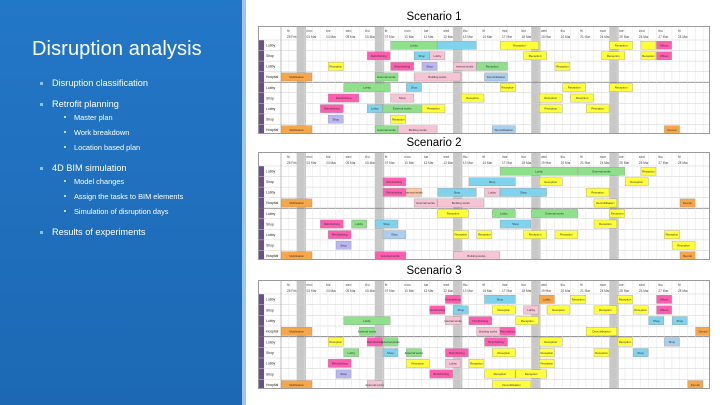 This screenshot has width=720, height=405. What do you see at coordinates (292, 37) in the screenshot?
I see `header-date: 28 Feb` at bounding box center [292, 37].